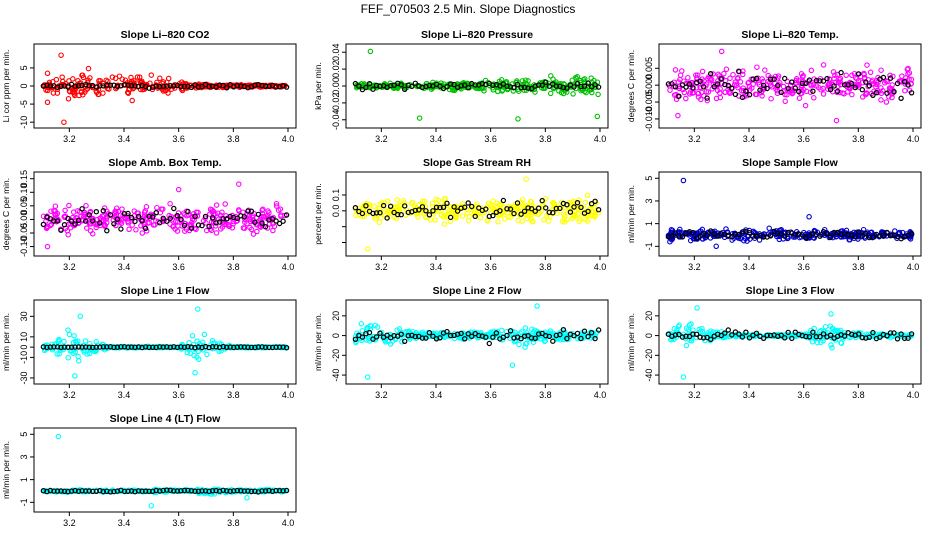 This screenshot has width=936, height=540. Describe the element at coordinates (124, 395) in the screenshot. I see `x-tick-label: 3.4` at that location.